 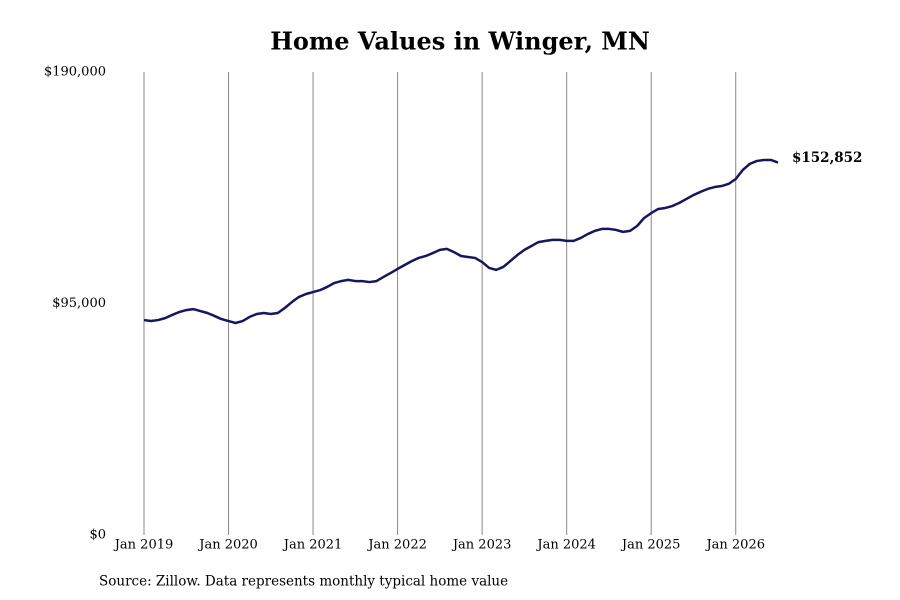 What do you see at coordinates (481, 545) in the screenshot?
I see `x-tick-label: Jan 2023` at bounding box center [481, 545].